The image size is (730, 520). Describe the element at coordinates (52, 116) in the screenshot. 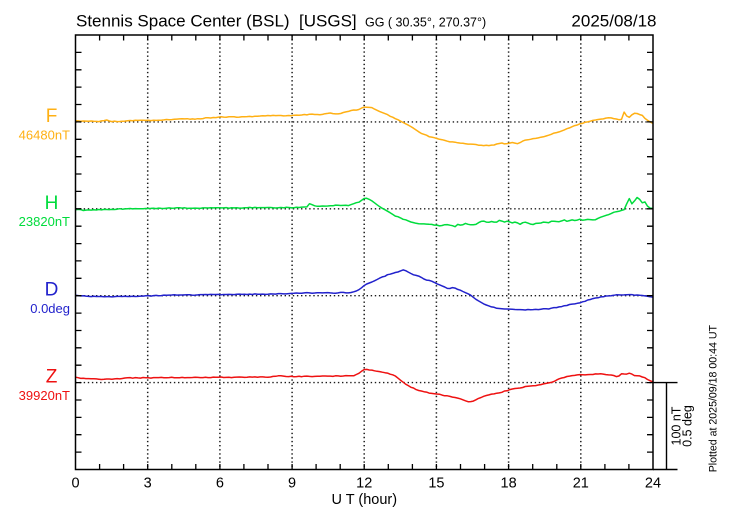

I see `svg-text: F` at that location.